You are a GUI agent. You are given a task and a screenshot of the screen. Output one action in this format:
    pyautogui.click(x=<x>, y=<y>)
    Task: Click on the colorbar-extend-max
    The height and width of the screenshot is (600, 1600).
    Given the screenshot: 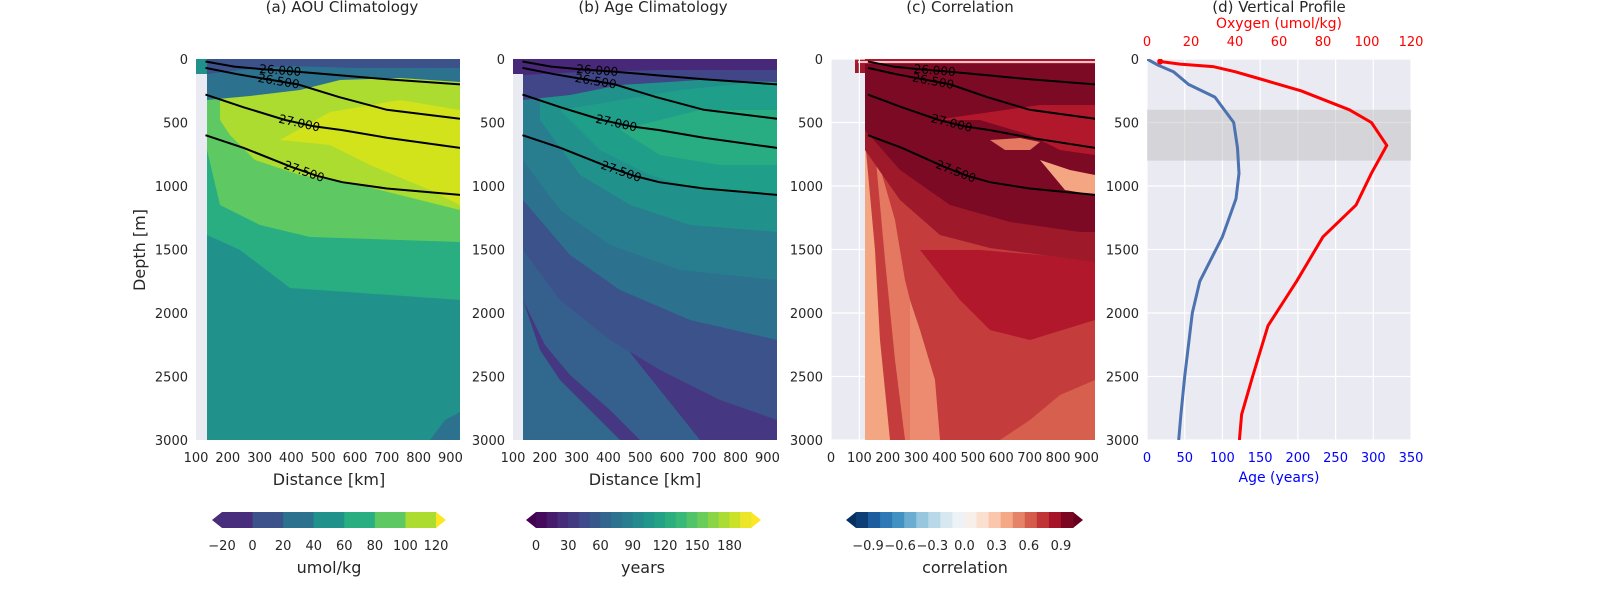 What is the action you would take?
    pyautogui.click(x=441, y=520)
    